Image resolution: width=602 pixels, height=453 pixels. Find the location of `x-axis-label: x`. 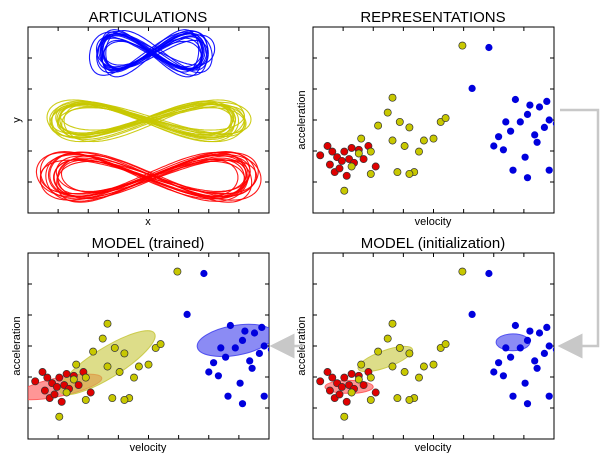

x-axis-label: x is located at coordinates (148, 222).